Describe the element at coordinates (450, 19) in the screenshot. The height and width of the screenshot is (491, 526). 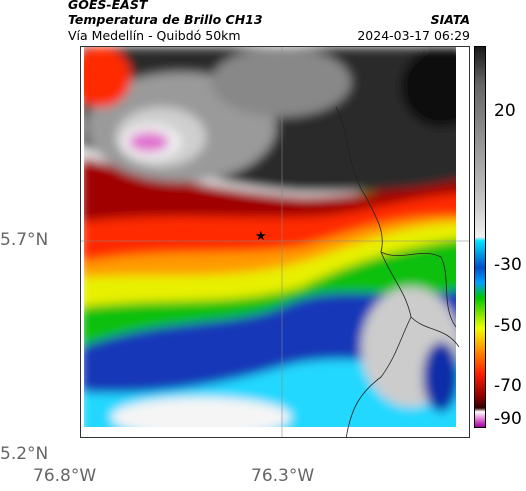
I see `org-label: SIATA` at that location.